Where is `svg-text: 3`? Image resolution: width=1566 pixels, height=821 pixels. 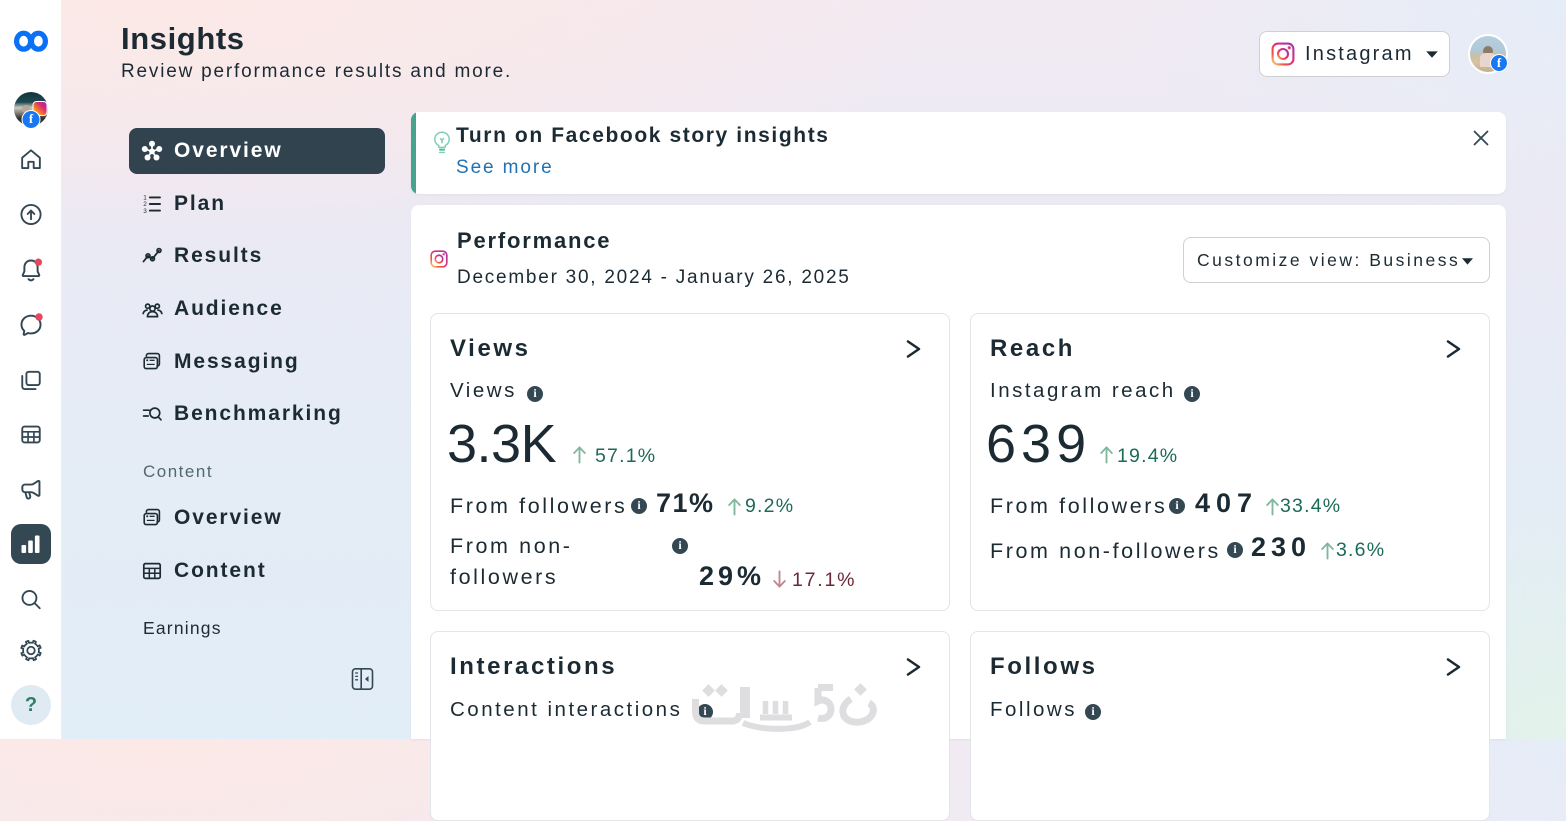
svg-text: 3 is located at coordinates (145, 211).